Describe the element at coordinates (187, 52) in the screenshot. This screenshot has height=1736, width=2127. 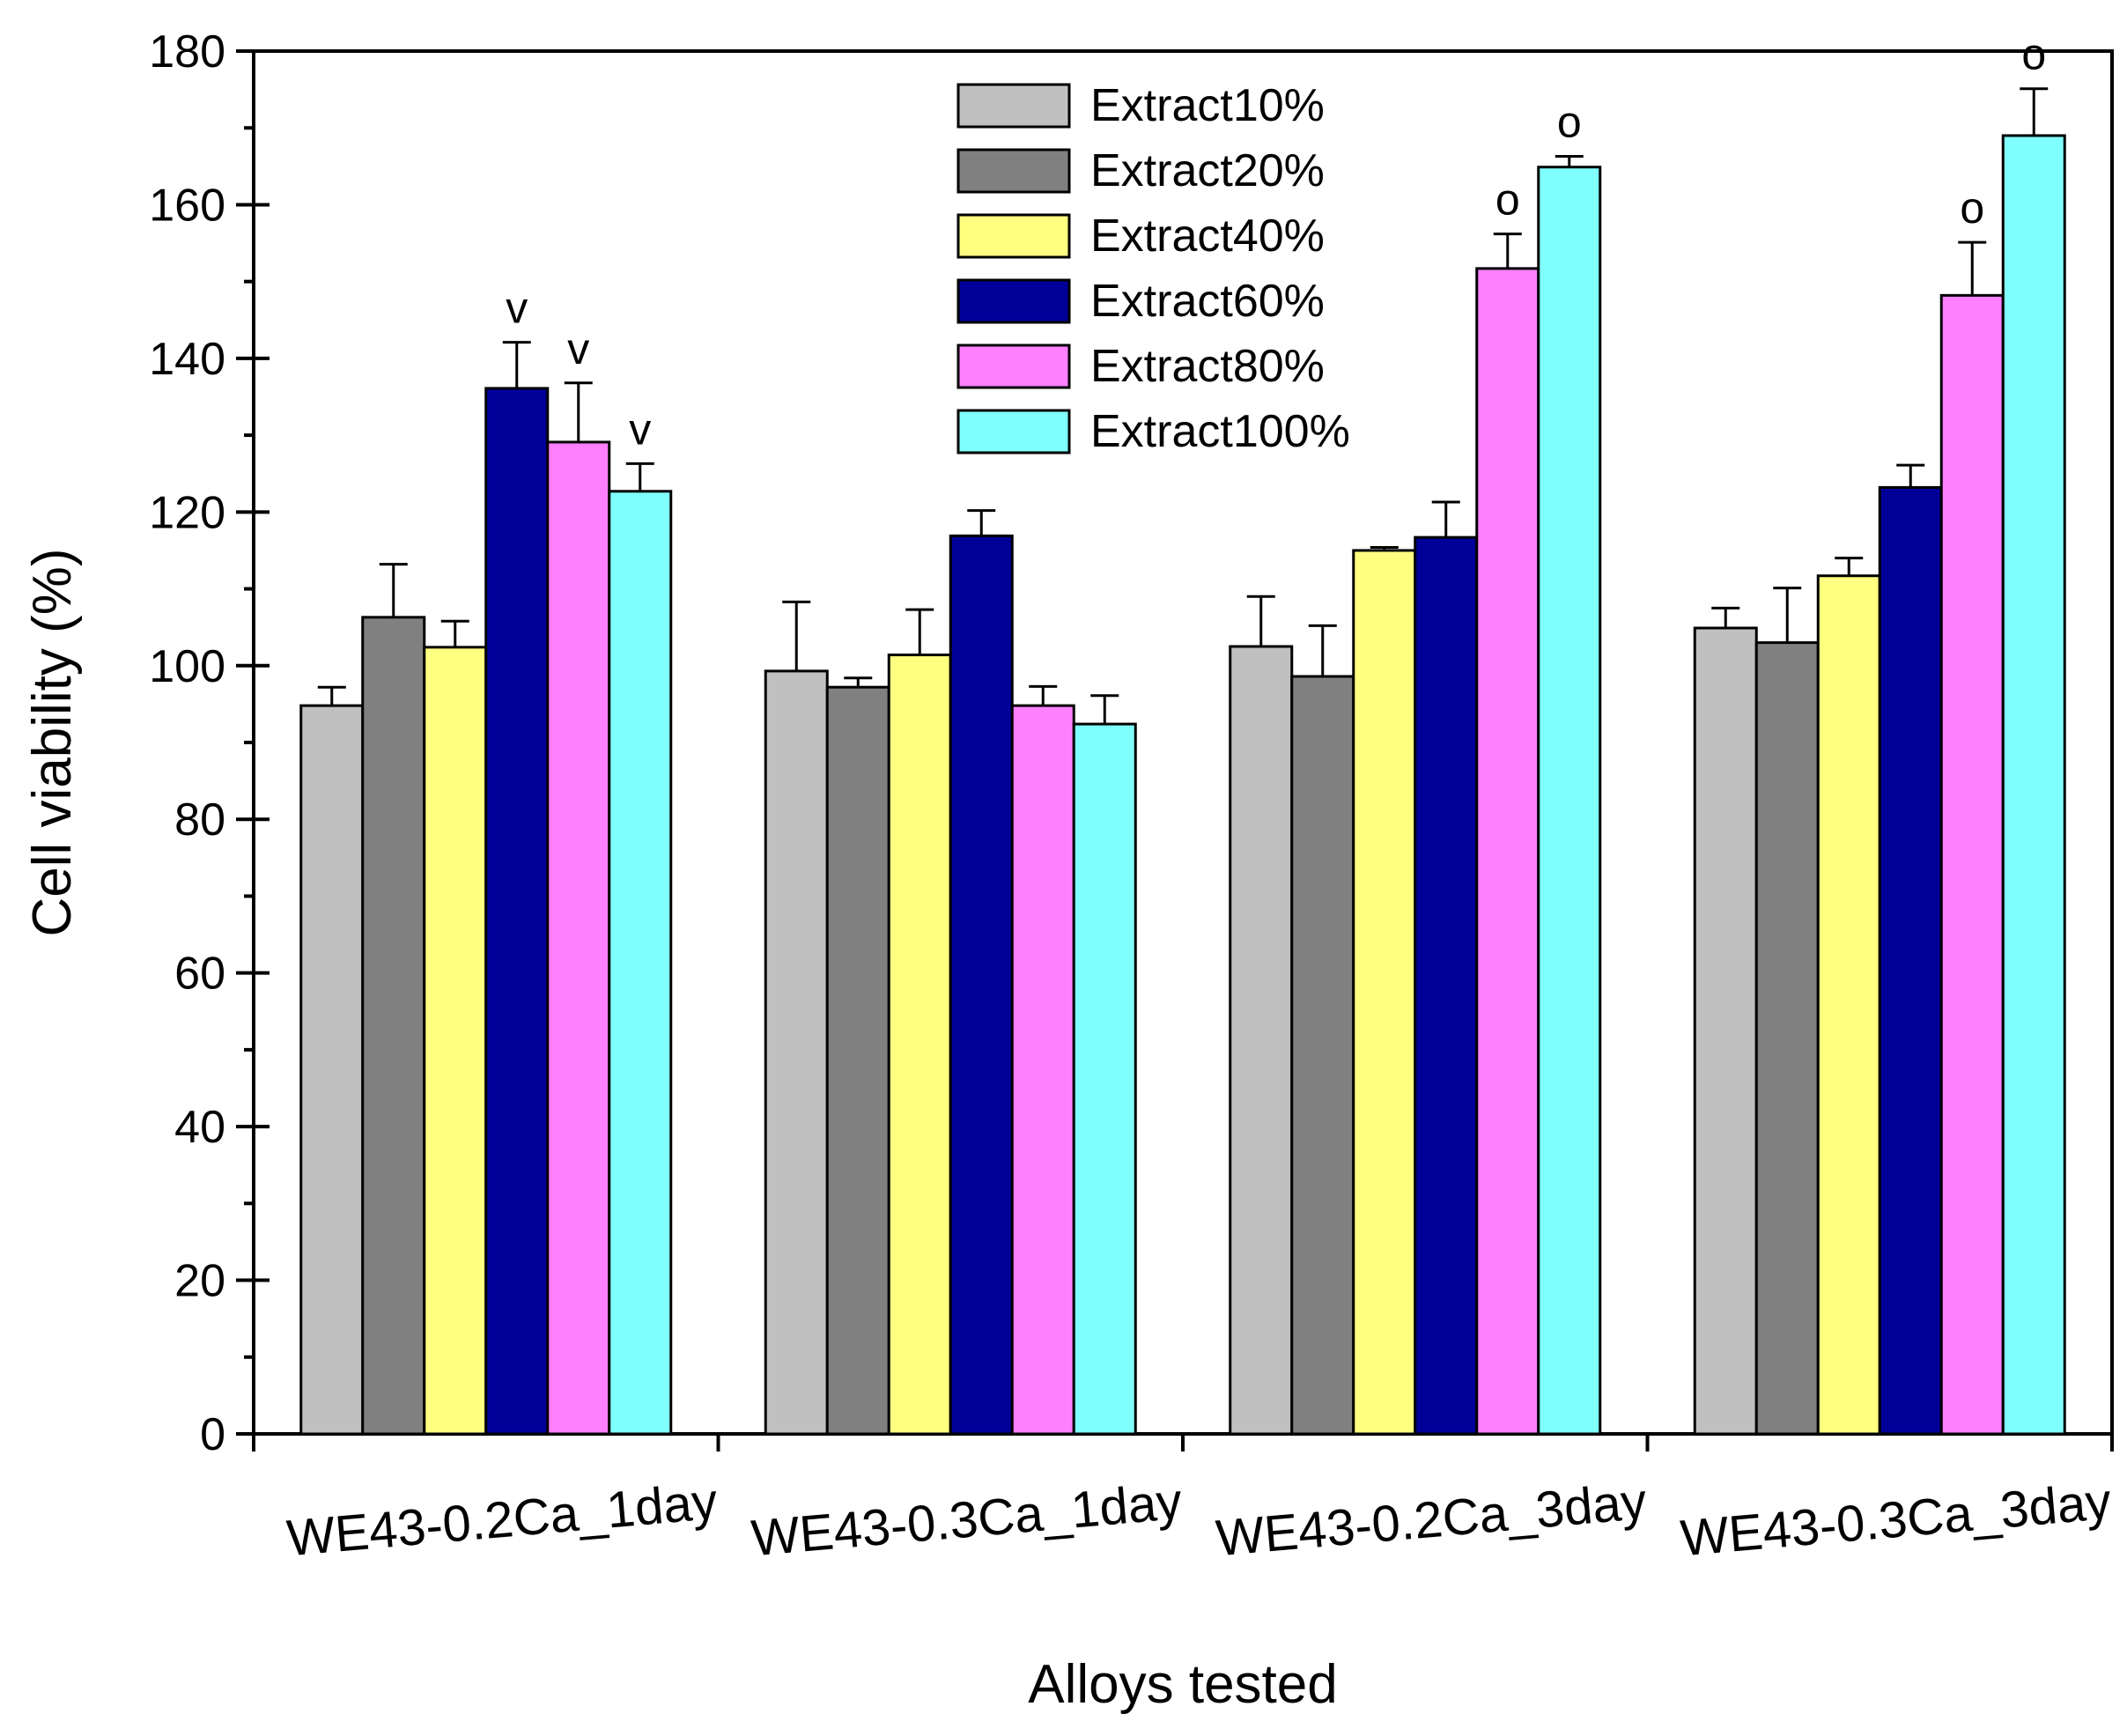
I see `y-tick-label: 180` at that location.